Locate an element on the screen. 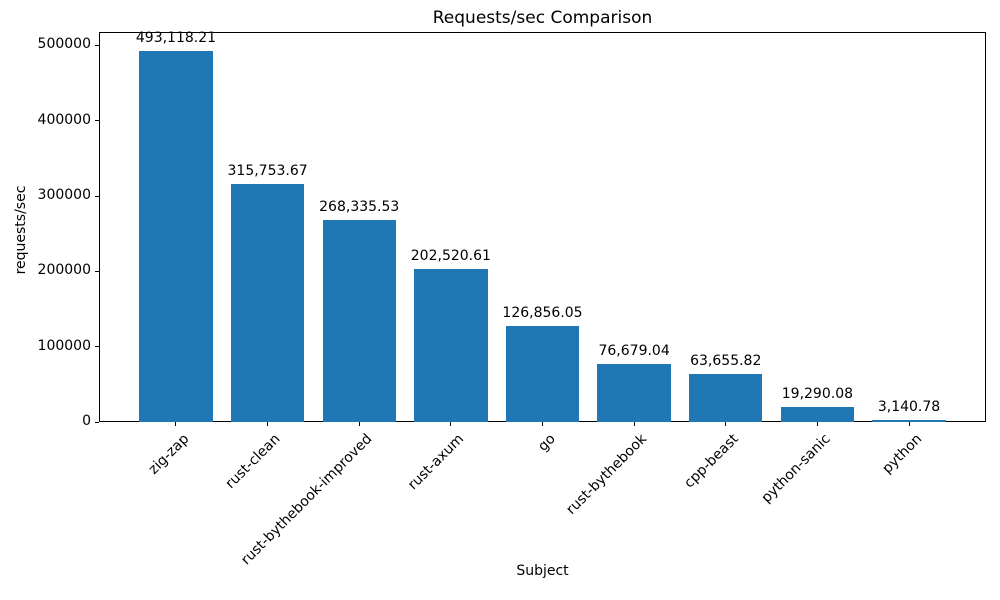  bar-value-label: 126,856.05 is located at coordinates (542, 313).